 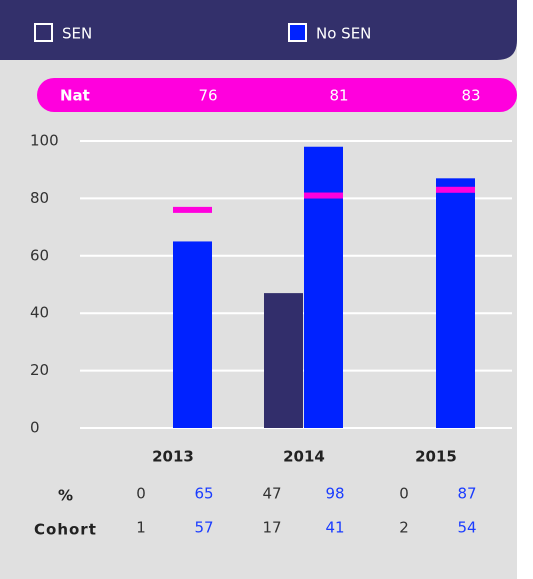 I want to click on cohort-value: 17, so click(x=271, y=528).